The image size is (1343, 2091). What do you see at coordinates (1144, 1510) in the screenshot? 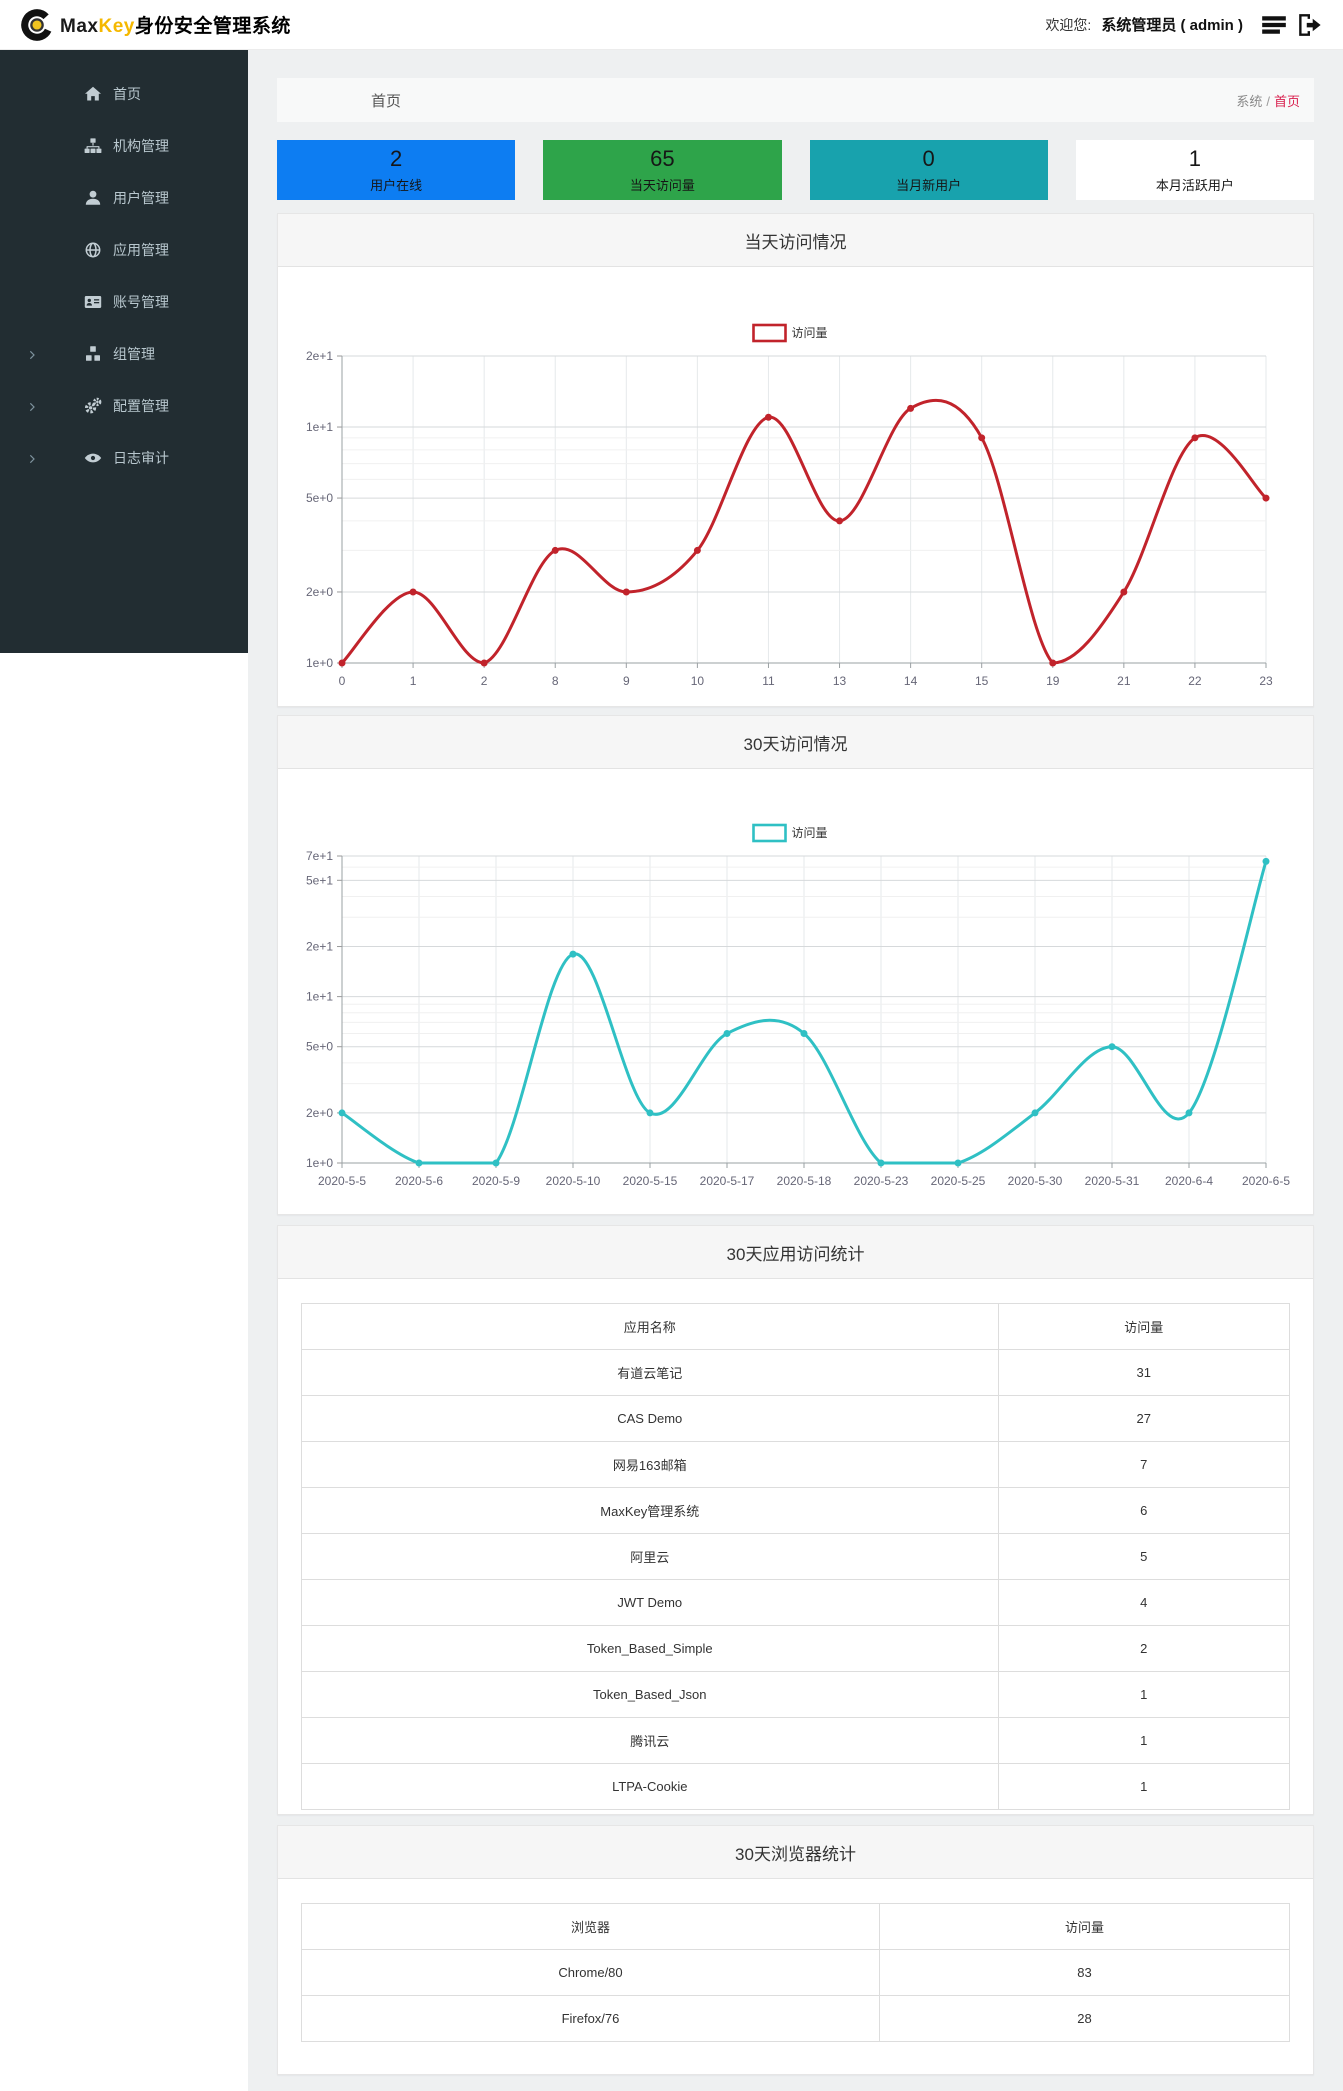
I see `count-cell: 6` at bounding box center [1144, 1510].